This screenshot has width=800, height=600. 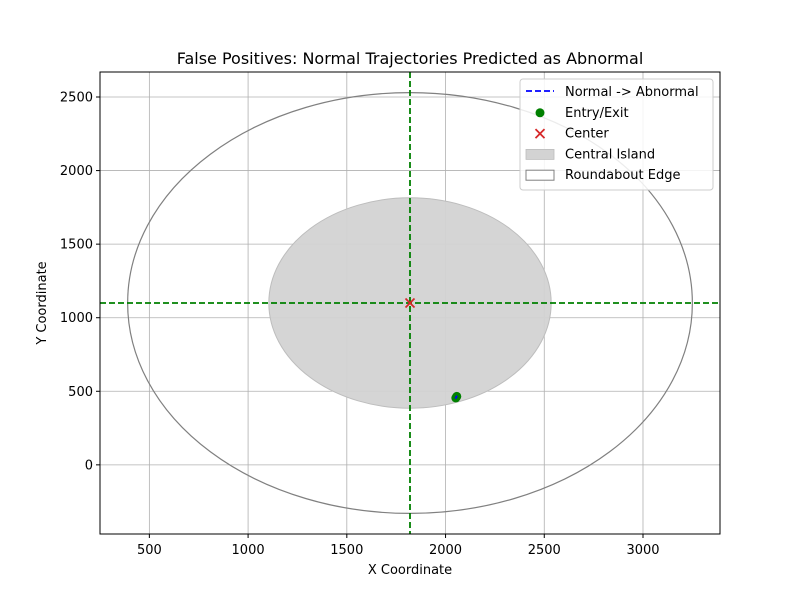 I want to click on y-tick-label: 0, so click(x=89, y=465).